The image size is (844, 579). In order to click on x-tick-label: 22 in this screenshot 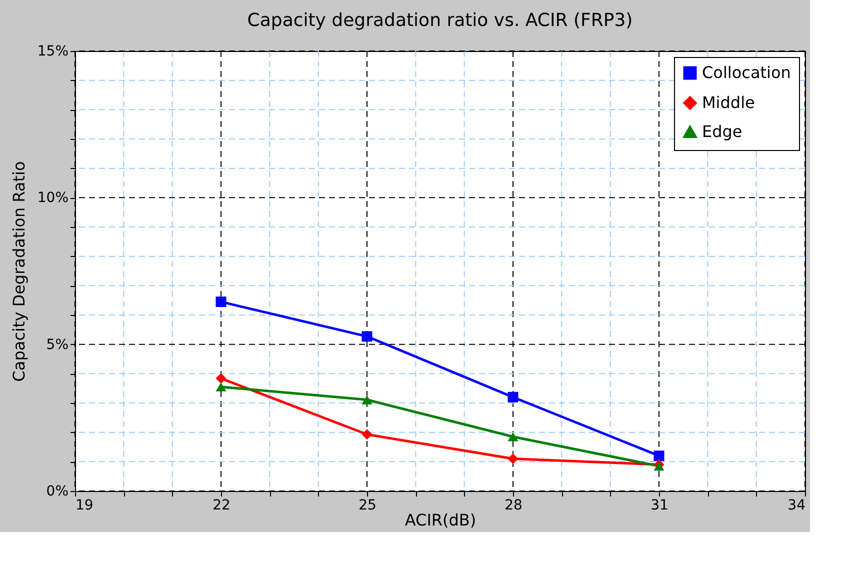, I will do `click(221, 506)`.